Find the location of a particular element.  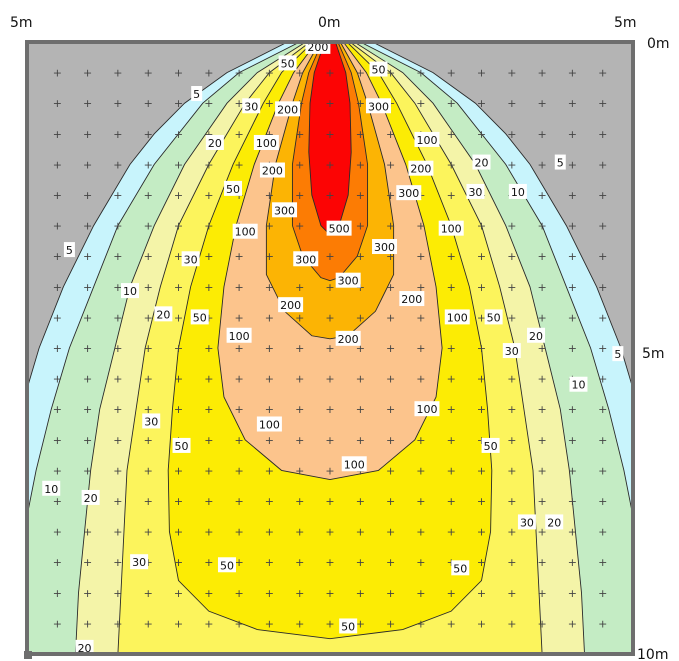

contour-label-text: 500 is located at coordinates (339, 229).